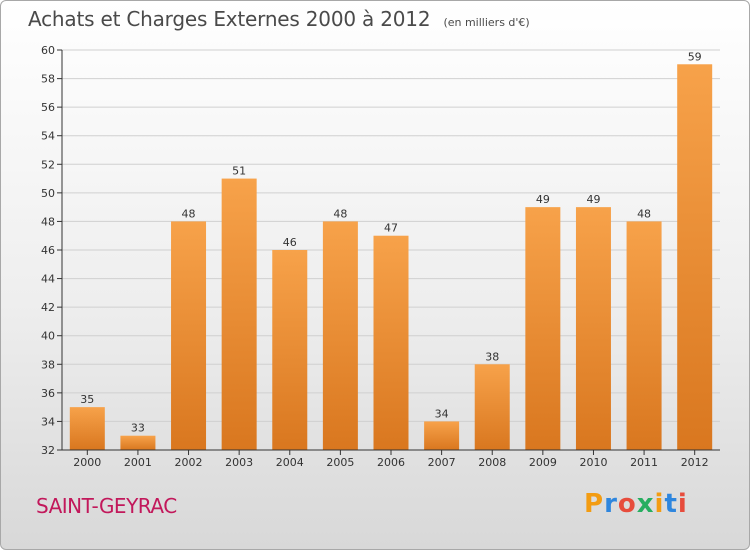 This screenshot has width=750, height=550. I want to click on bar-value-label: 51, so click(239, 171).